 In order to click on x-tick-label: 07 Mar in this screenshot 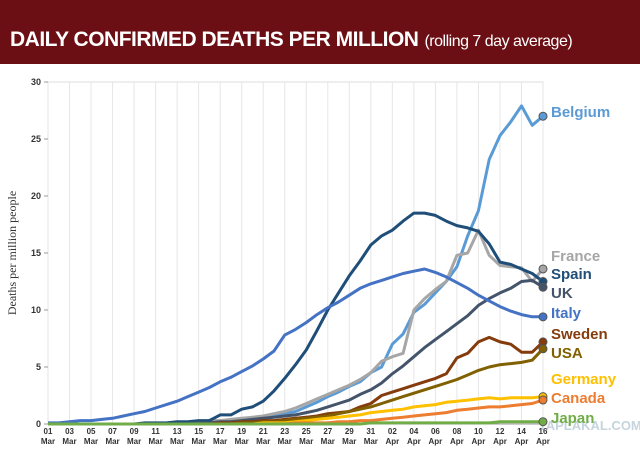, I will do `click(112, 436)`.